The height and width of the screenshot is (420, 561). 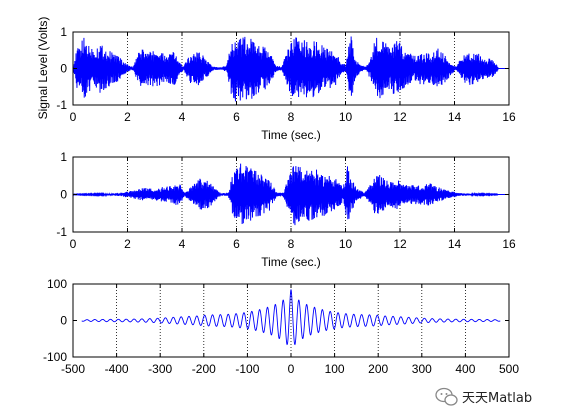 What do you see at coordinates (117, 369) in the screenshot?
I see `x-tick-label: -400` at bounding box center [117, 369].